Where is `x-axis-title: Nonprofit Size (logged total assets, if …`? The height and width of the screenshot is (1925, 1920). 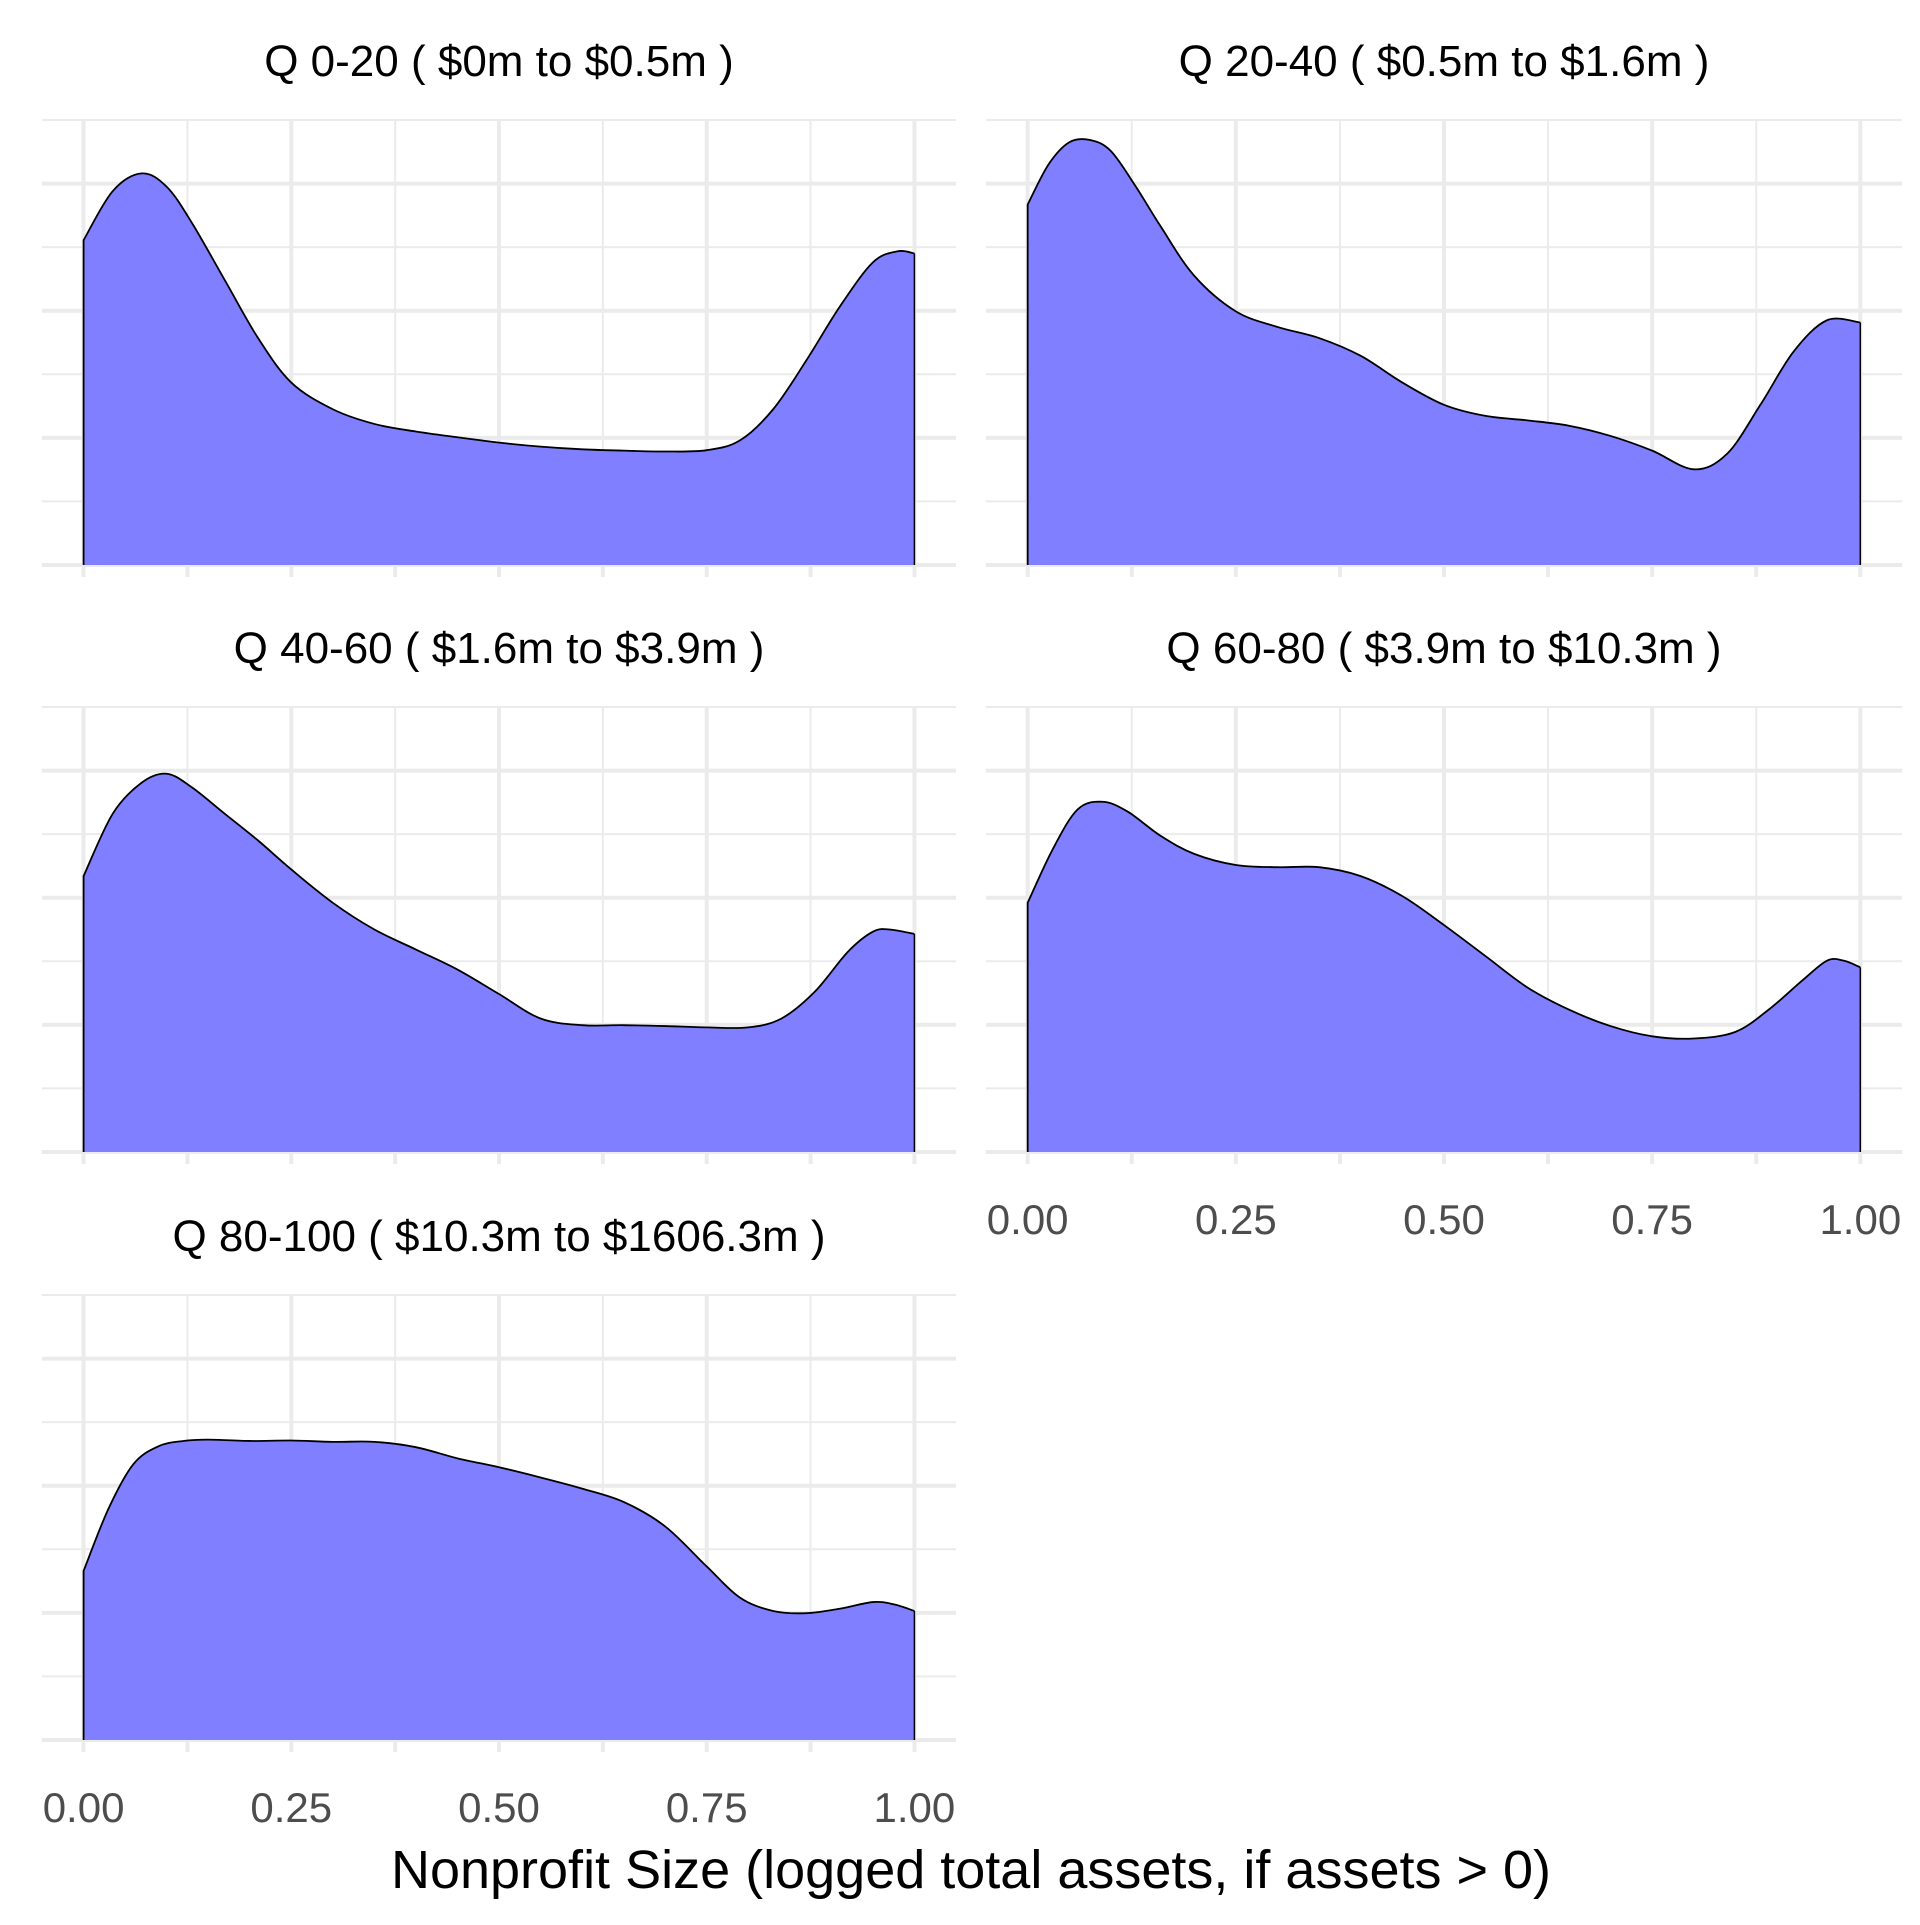 x-axis-title: Nonprofit Size (logged total assets, if … is located at coordinates (971, 1870).